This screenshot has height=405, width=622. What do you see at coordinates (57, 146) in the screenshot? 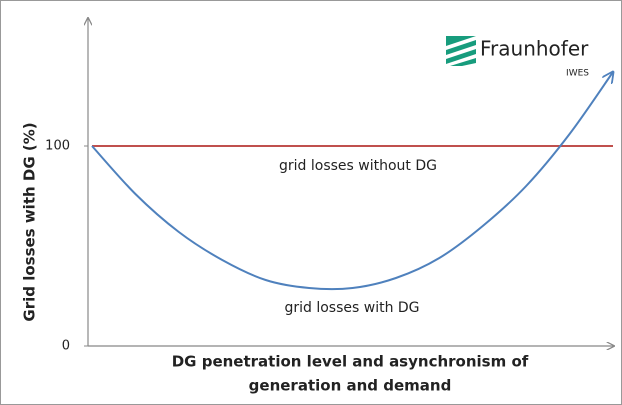
I see `y-tick-label: 100` at bounding box center [57, 146].